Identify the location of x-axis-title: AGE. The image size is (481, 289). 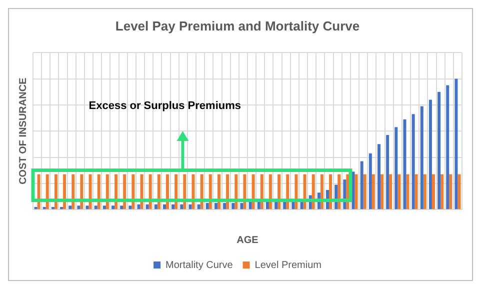
(247, 240).